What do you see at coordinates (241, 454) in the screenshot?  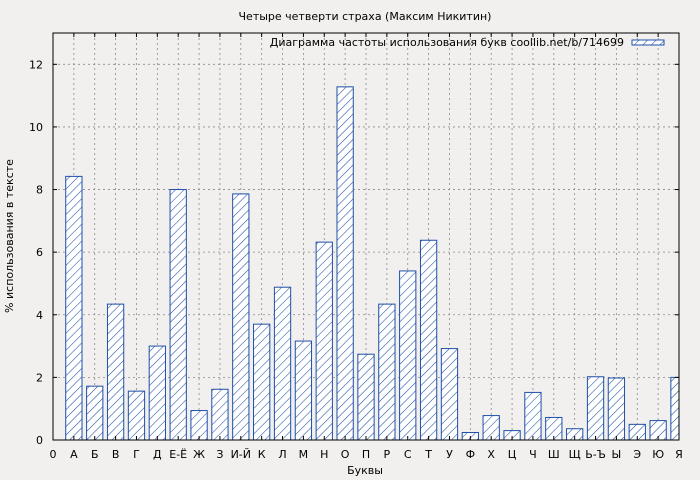 I see `x-tick-label: И-Й` at bounding box center [241, 454].